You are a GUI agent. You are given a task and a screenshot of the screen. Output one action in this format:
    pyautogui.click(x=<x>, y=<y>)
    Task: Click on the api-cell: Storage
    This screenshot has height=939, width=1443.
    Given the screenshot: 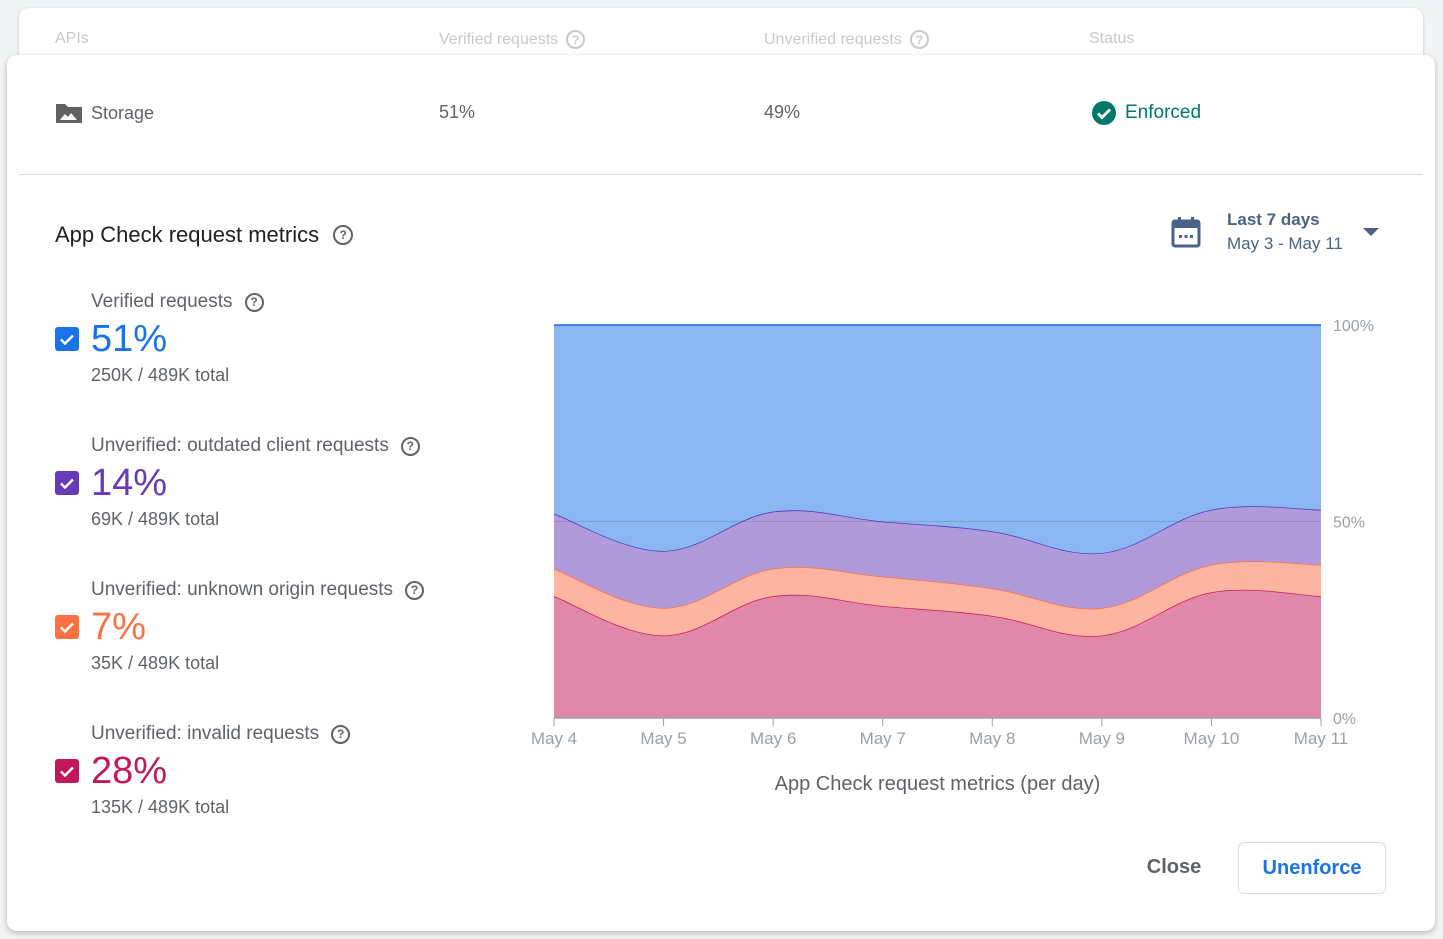 What is the action you would take?
    pyautogui.click(x=104, y=113)
    